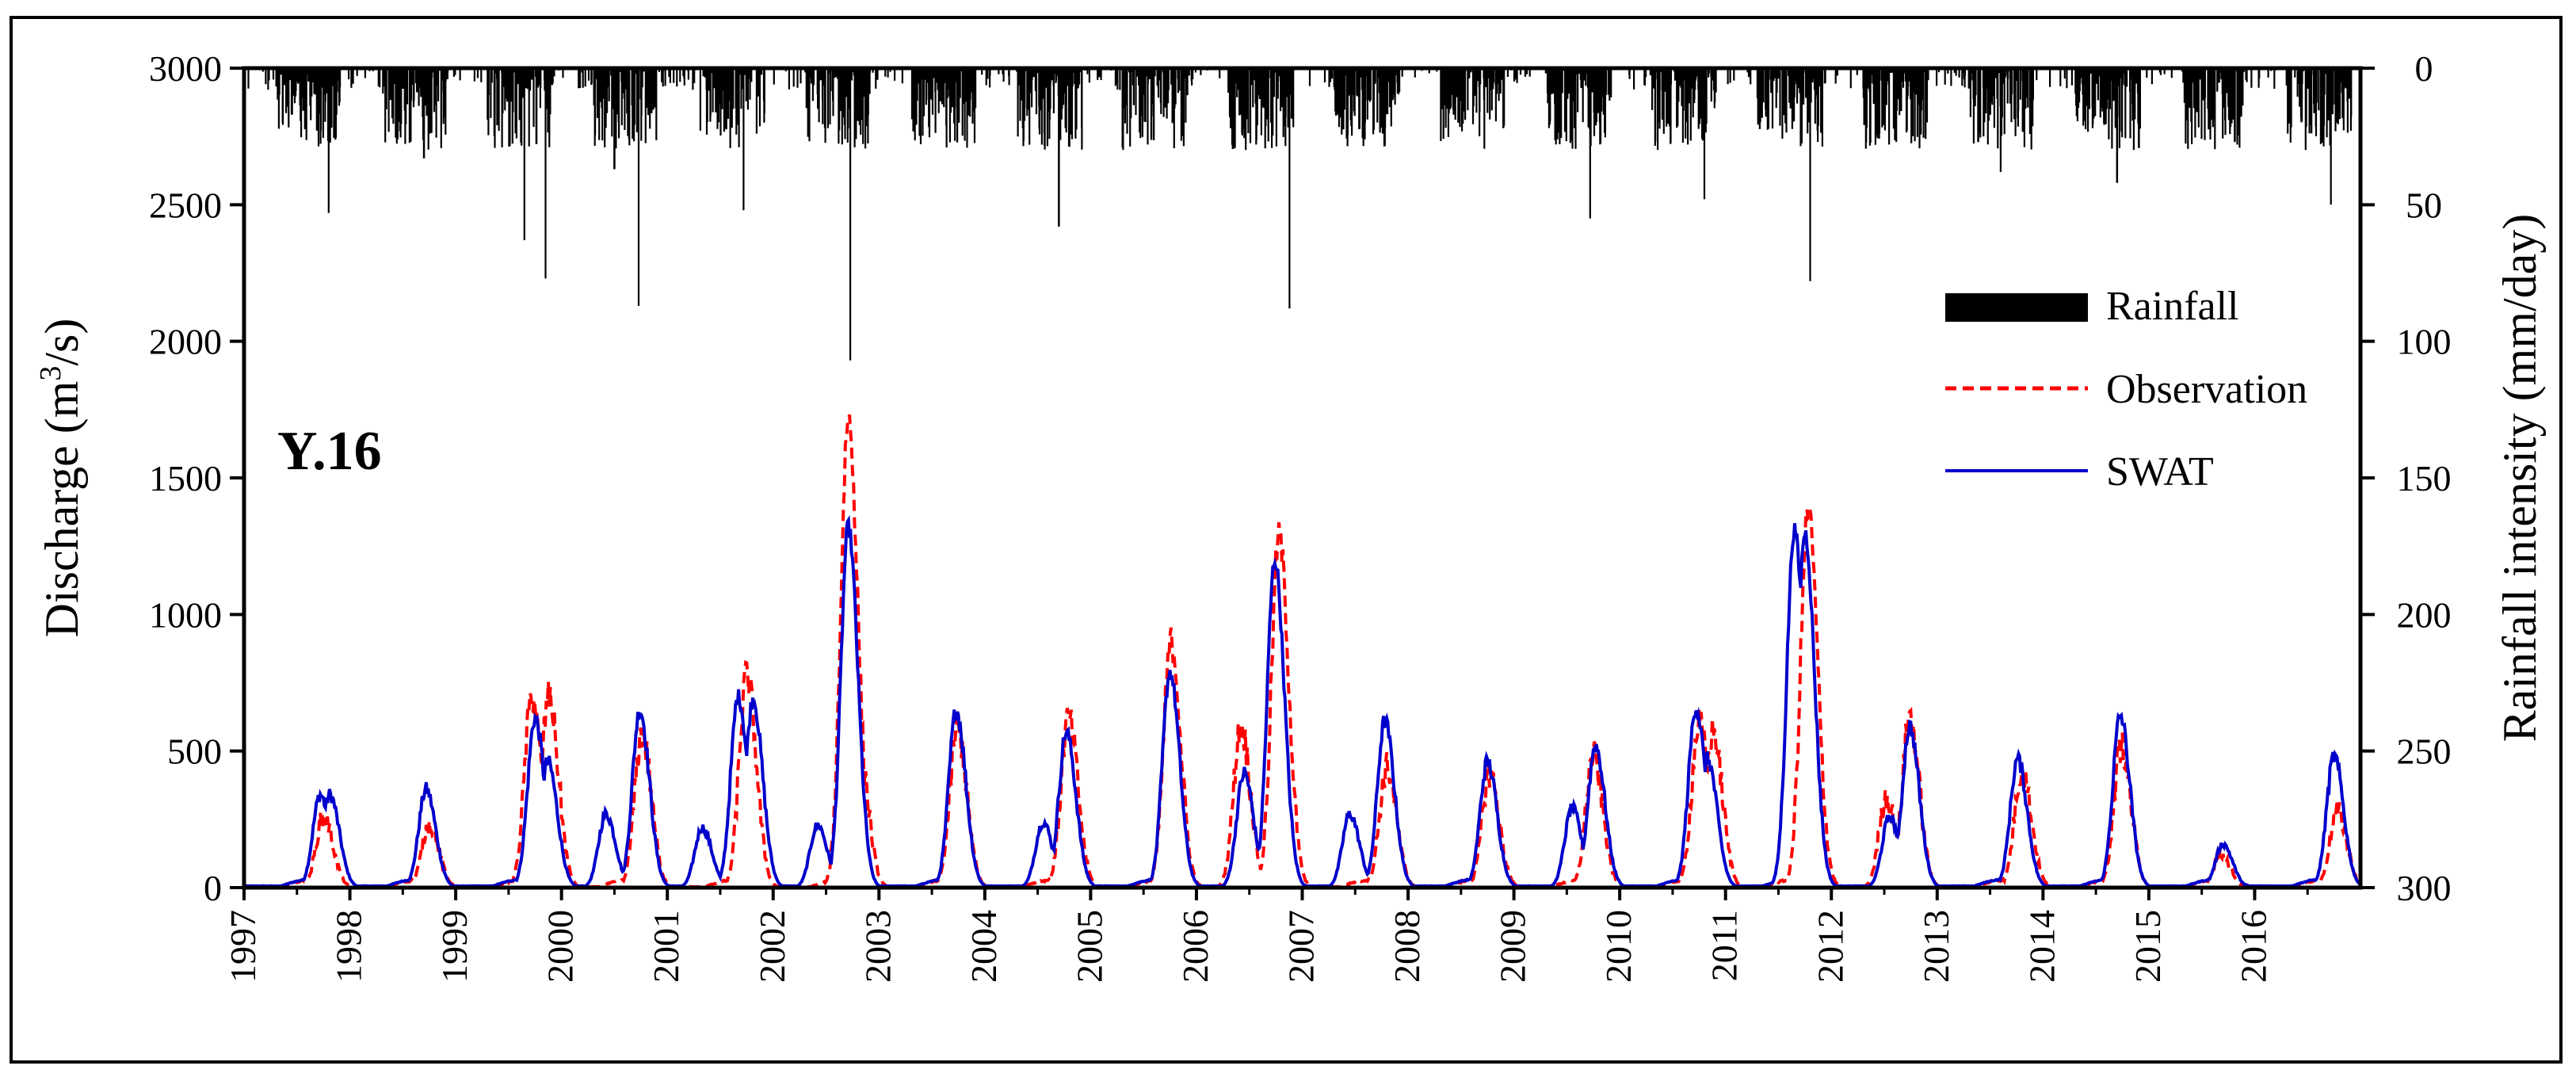 This screenshot has height=1081, width=2576. What do you see at coordinates (2424, 68) in the screenshot?
I see `right-tick-label: 0` at bounding box center [2424, 68].